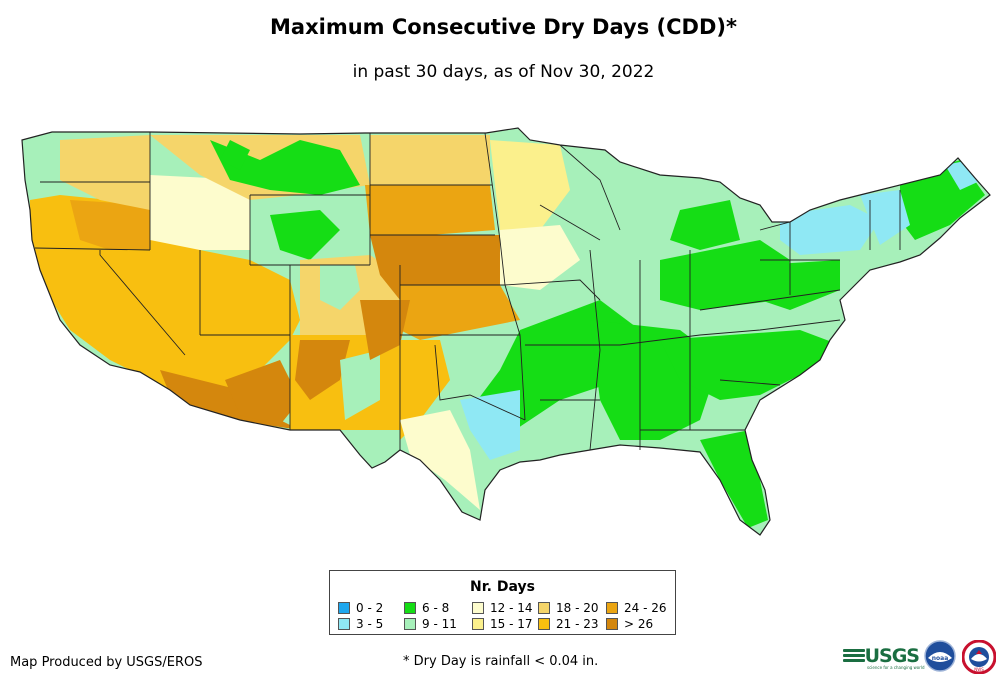 Image resolution: width=1007 pixels, height=691 pixels. Describe the element at coordinates (577, 608) in the screenshot. I see `legend-label: 18 - 20` at that location.